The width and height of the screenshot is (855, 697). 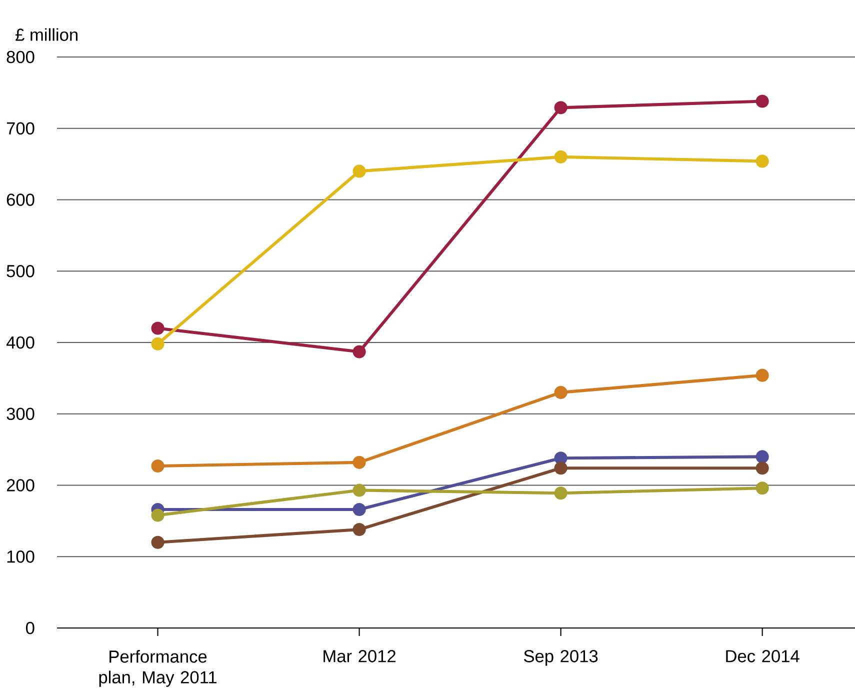 What do you see at coordinates (20, 271) in the screenshot?
I see `y-tick-label: 500` at bounding box center [20, 271].